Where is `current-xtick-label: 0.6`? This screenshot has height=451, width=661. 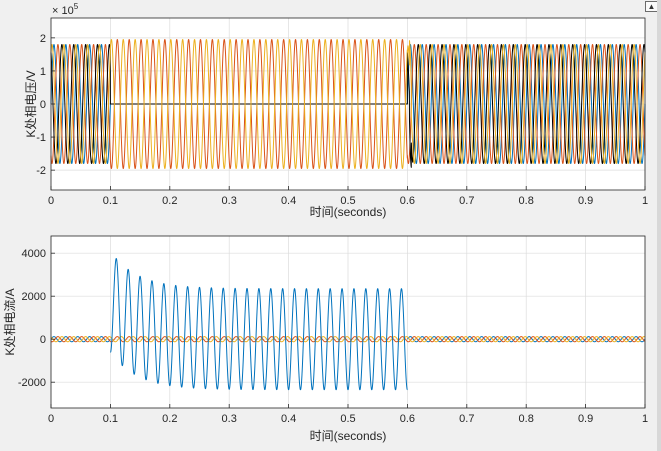 current-xtick-label: 0.6 is located at coordinates (407, 419).